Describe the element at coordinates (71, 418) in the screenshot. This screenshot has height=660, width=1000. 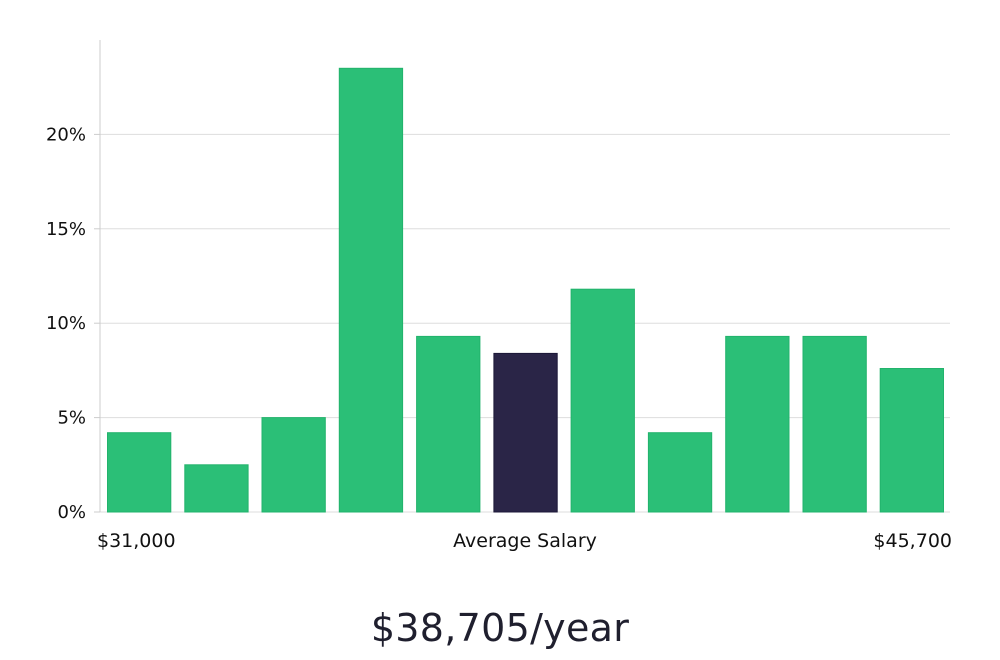
I see `y-tick-label: 5%` at that location.